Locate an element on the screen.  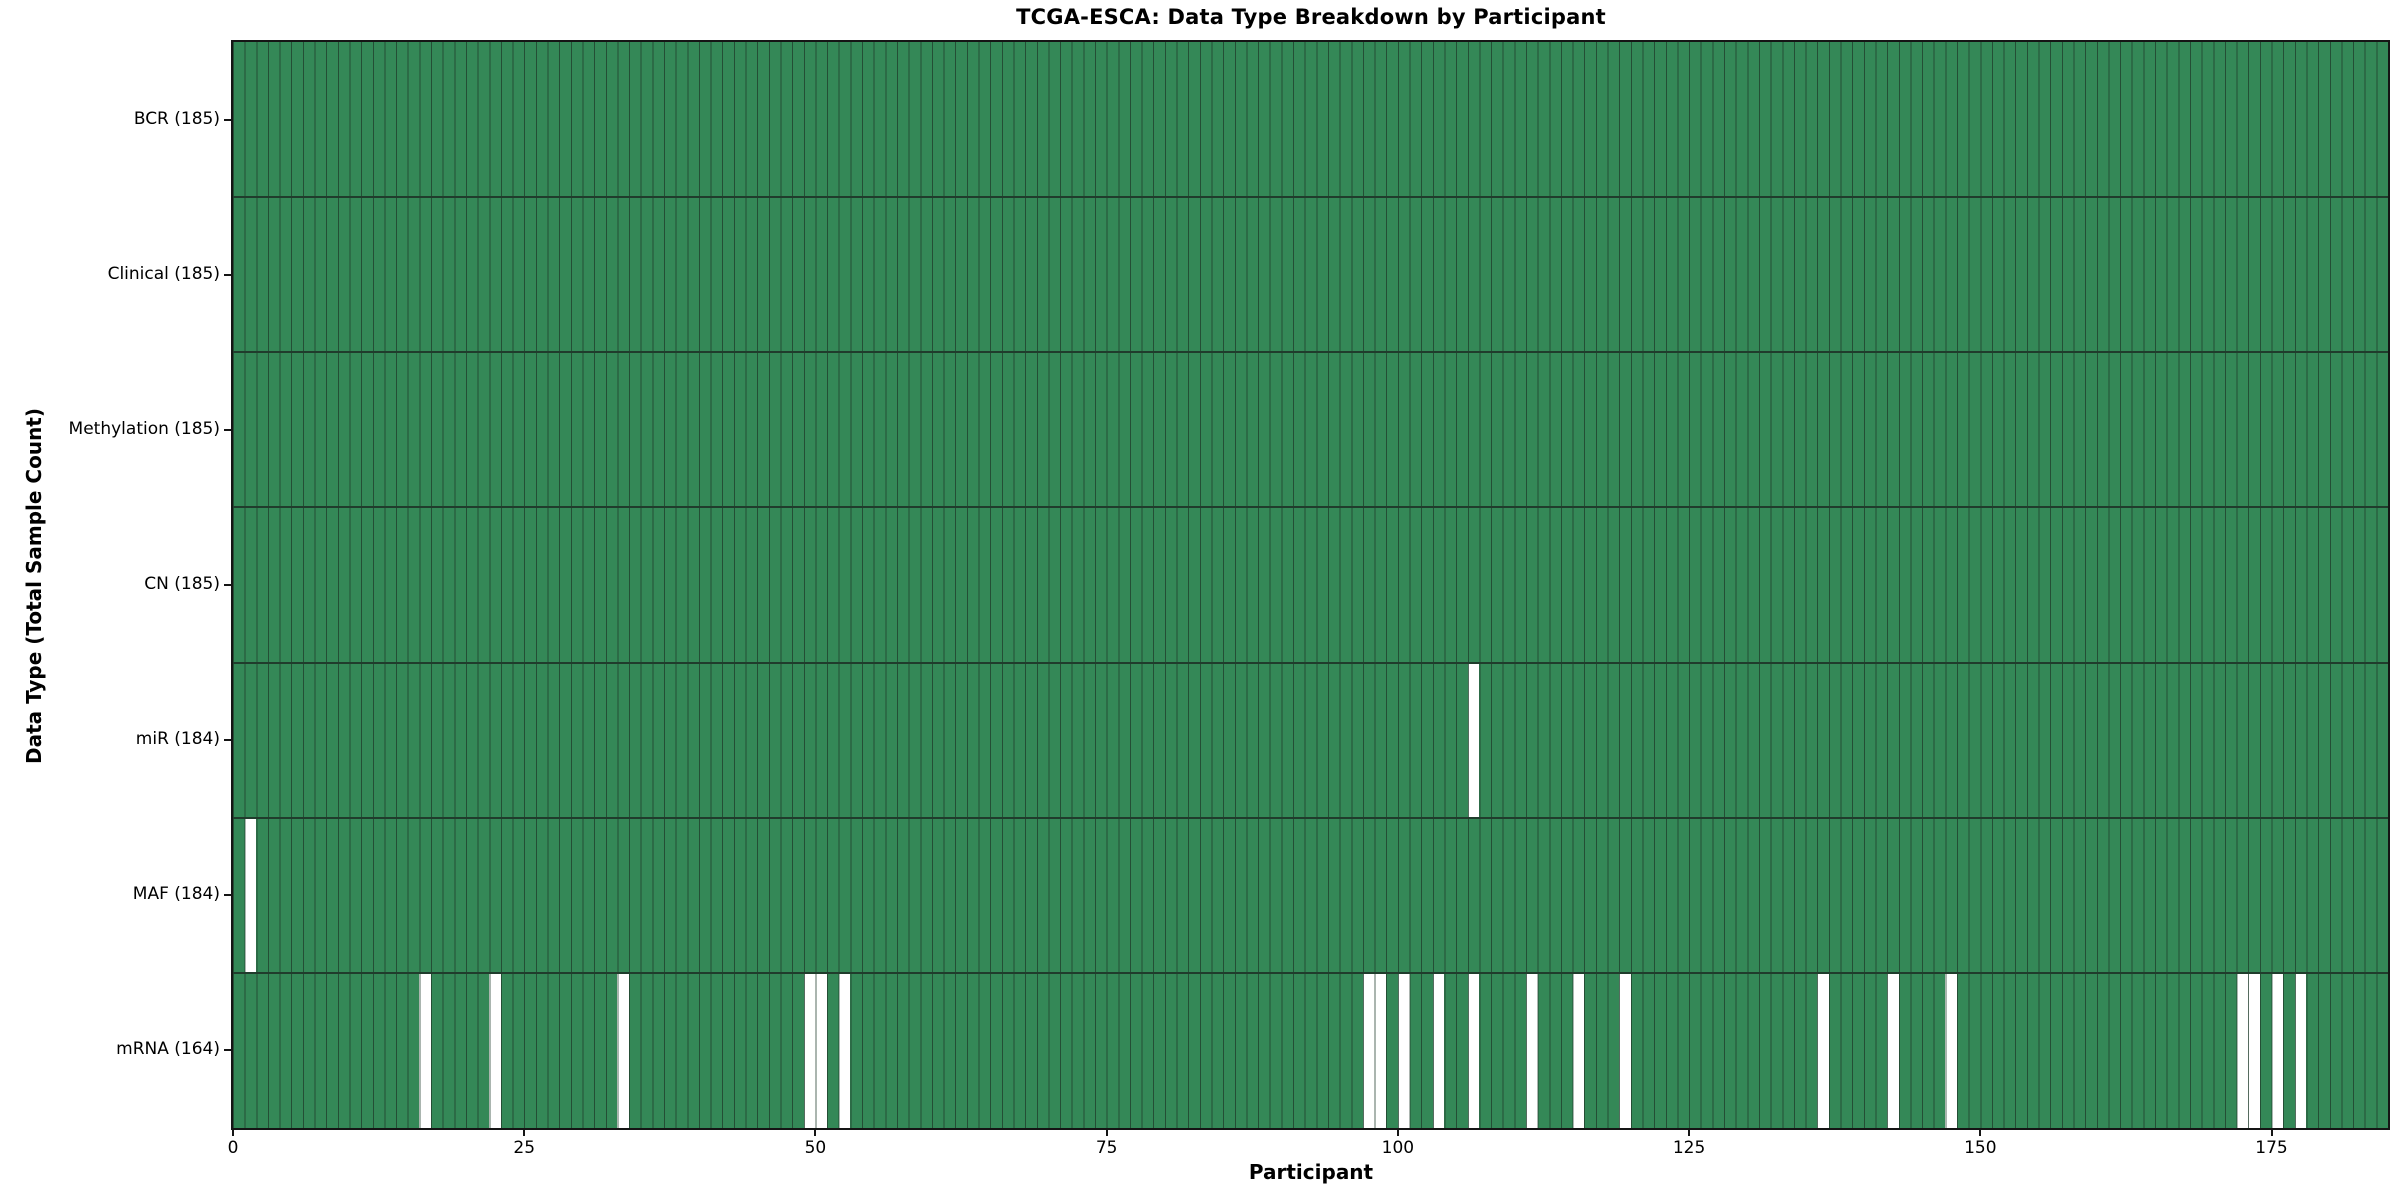
x-tick-label-175: 175 is located at coordinates (2271, 1148).